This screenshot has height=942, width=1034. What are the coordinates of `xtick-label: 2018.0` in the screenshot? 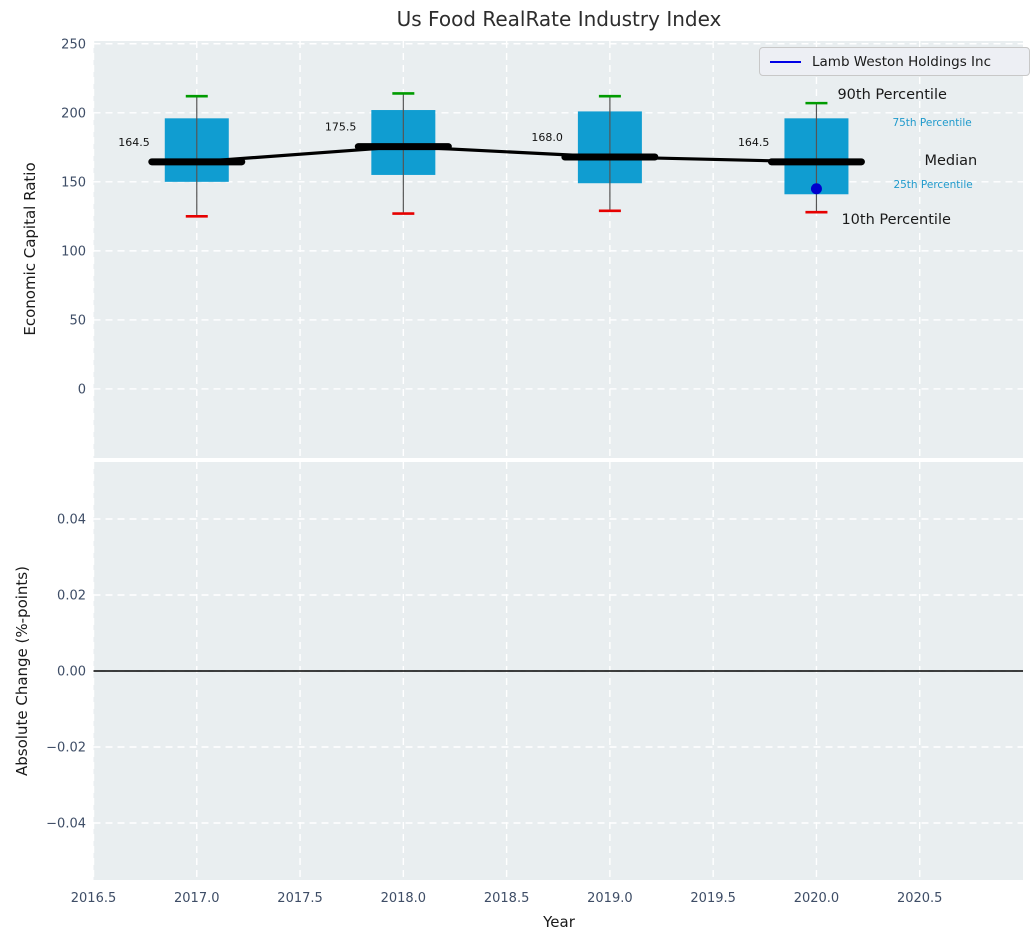 It's located at (404, 898).